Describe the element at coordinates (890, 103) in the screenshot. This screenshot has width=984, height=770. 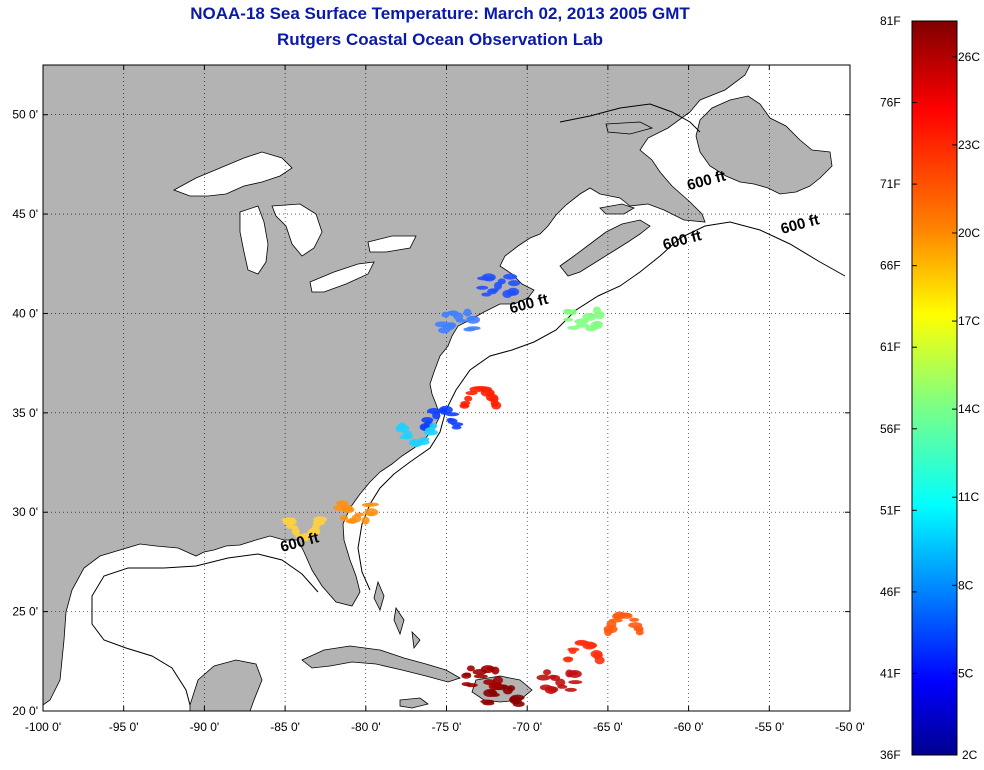
I see `colorbar-f-label: 76F` at that location.